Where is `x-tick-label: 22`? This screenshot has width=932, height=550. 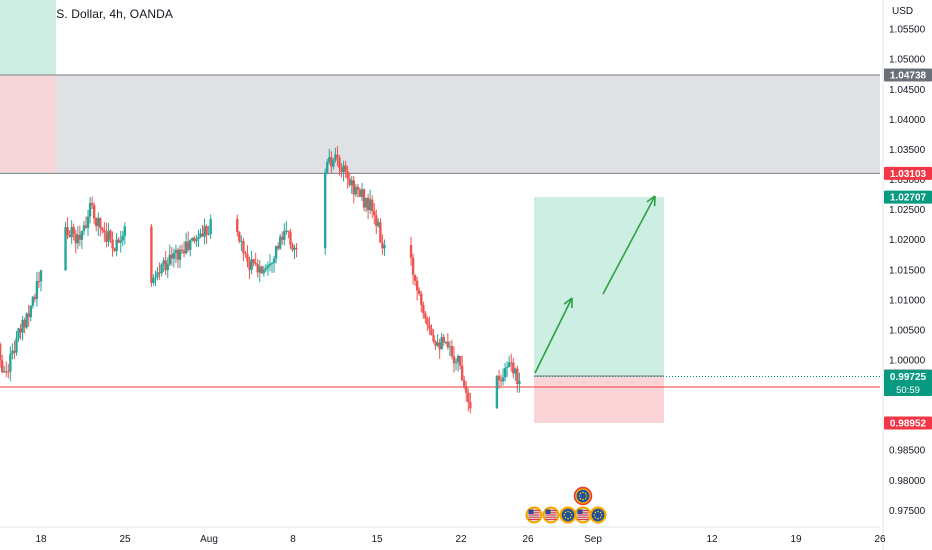 x-tick-label: 22 is located at coordinates (461, 539).